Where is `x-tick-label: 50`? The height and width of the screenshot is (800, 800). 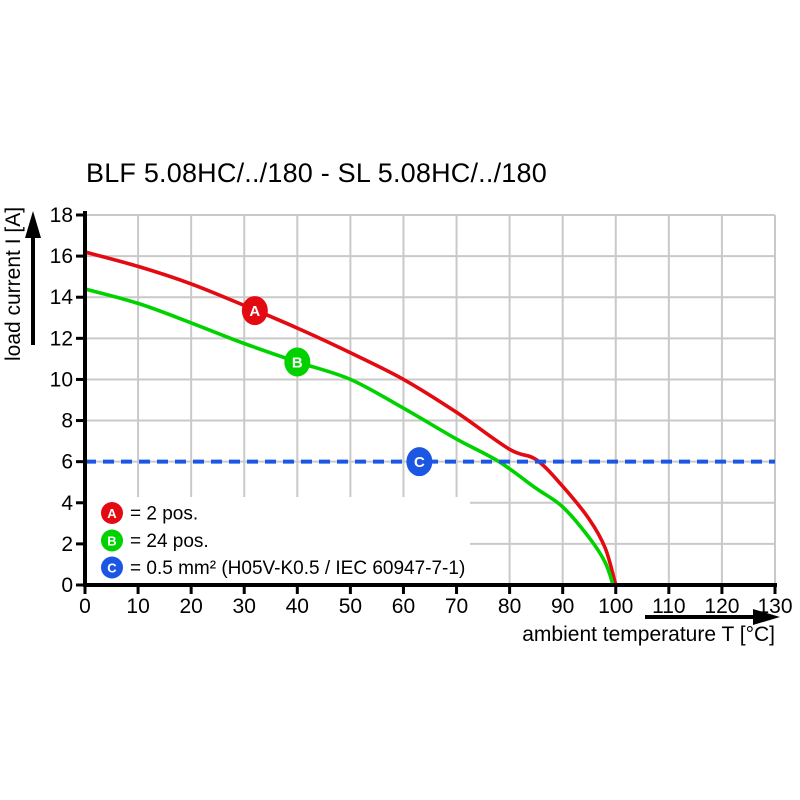
x-tick-label: 50 is located at coordinates (350, 606).